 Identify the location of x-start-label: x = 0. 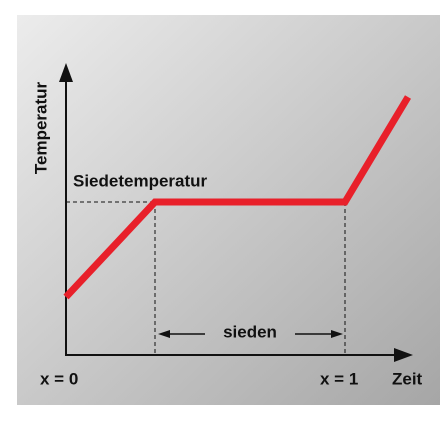
(59, 378).